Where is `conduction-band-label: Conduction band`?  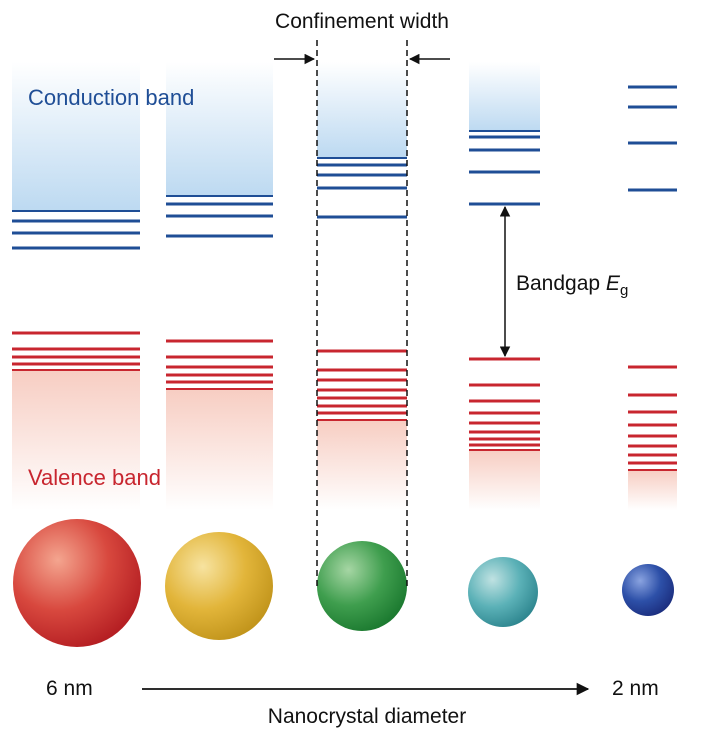 conduction-band-label: Conduction band is located at coordinates (111, 97).